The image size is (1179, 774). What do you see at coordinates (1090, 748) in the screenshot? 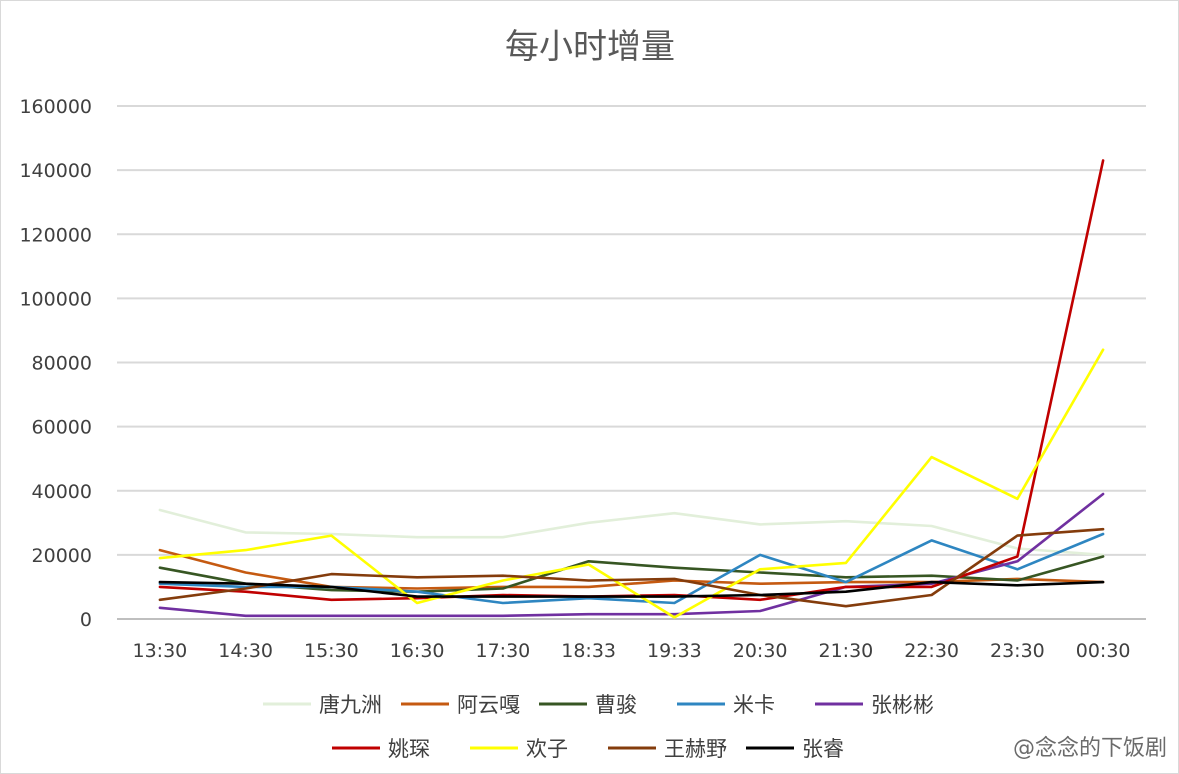
I see `watermark-text: @念念的下饭剧` at bounding box center [1090, 748].